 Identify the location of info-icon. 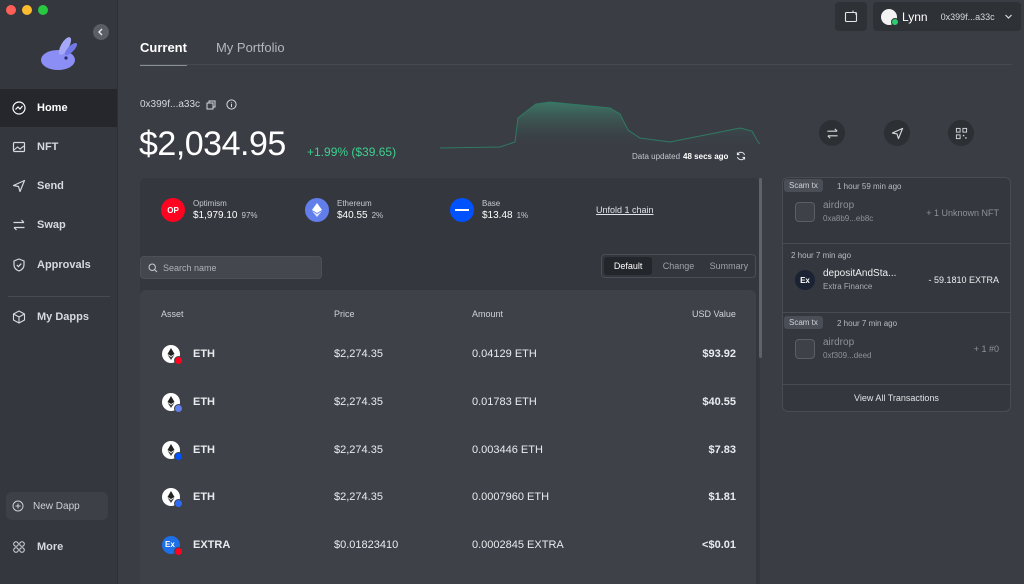
(231, 104).